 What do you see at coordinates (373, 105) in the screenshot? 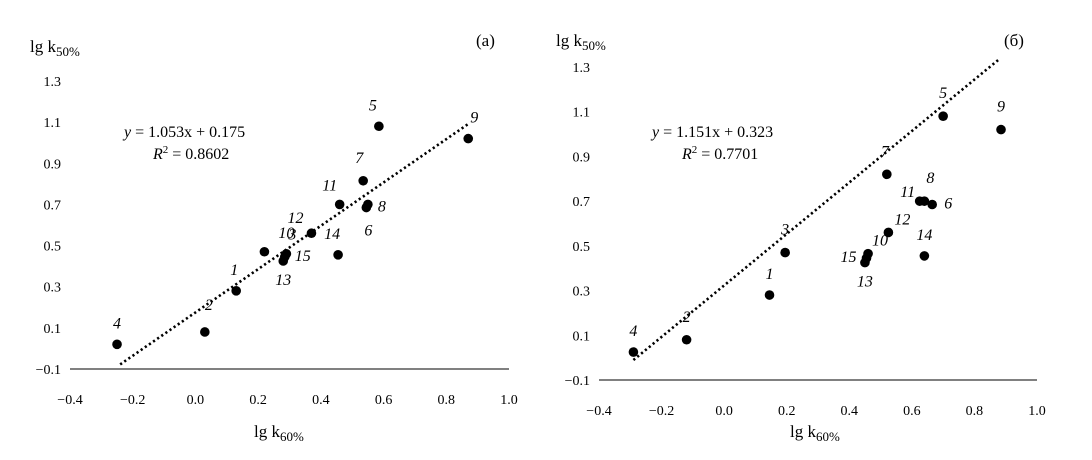
I see `point-label-a-5: 5` at bounding box center [373, 105].